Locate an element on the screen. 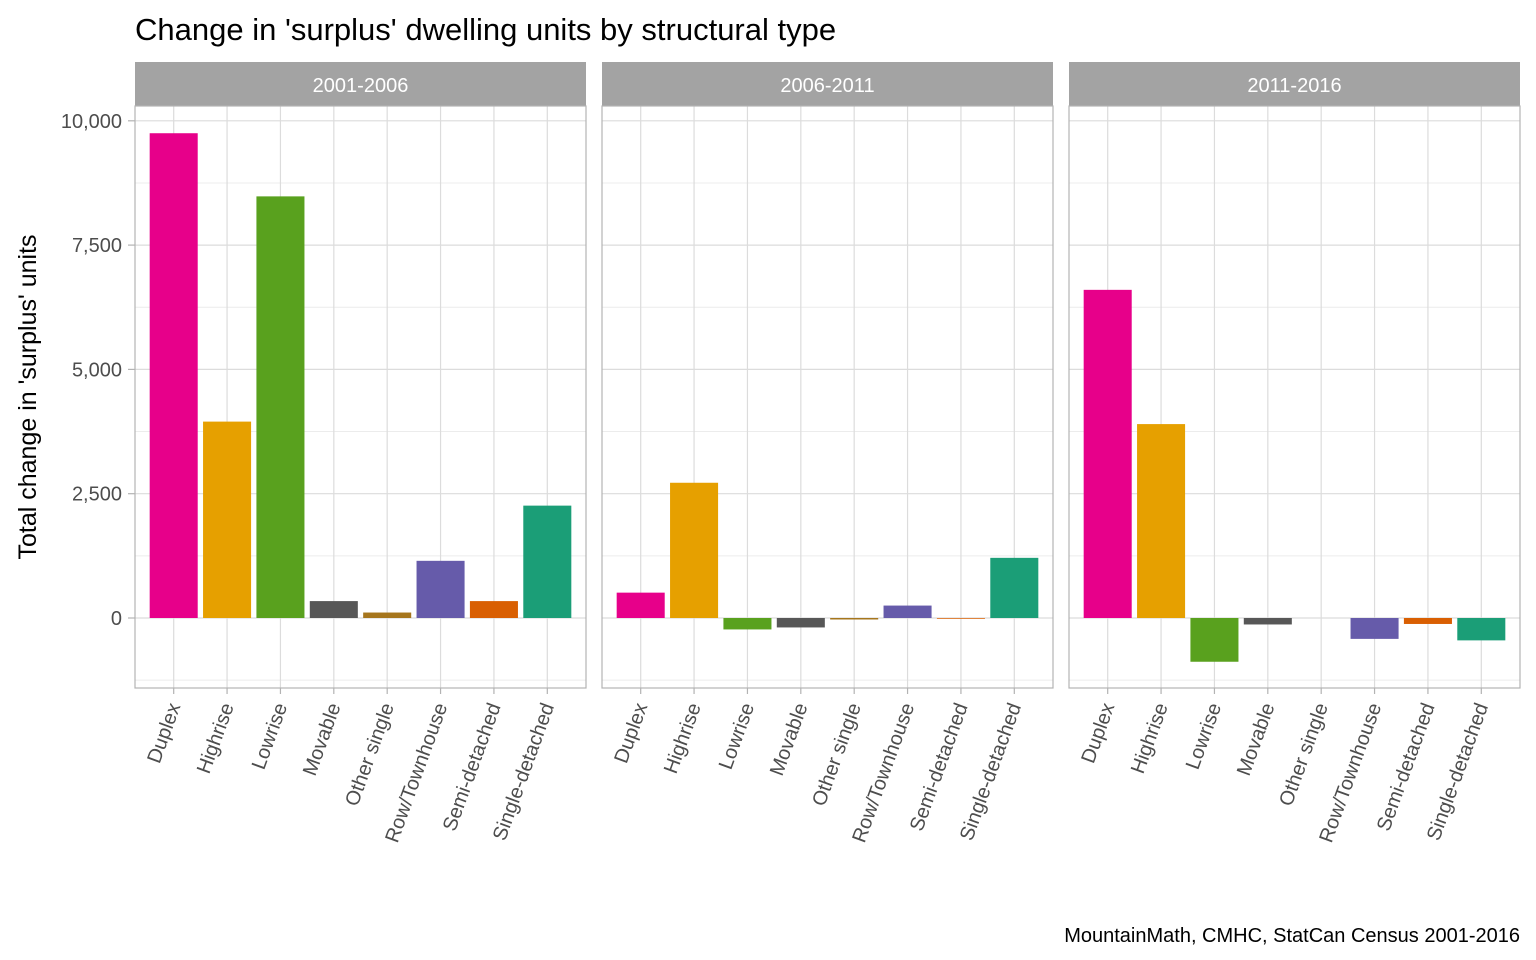  y-tick-label: 5,000 is located at coordinates (97, 370).